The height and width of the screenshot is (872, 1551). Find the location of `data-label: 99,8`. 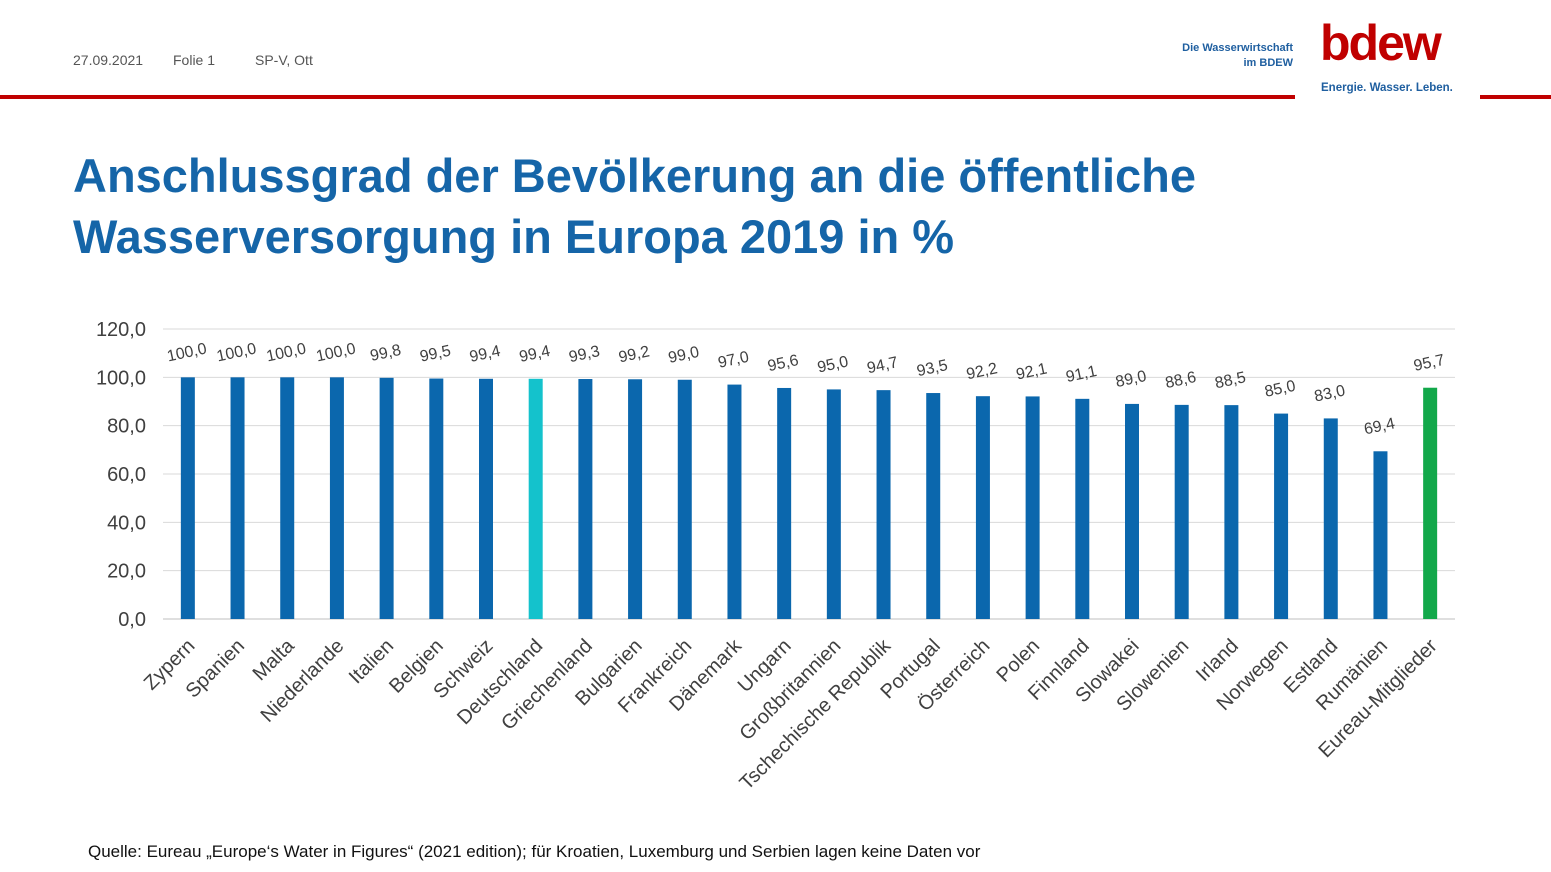

data-label: 99,8 is located at coordinates (386, 353).